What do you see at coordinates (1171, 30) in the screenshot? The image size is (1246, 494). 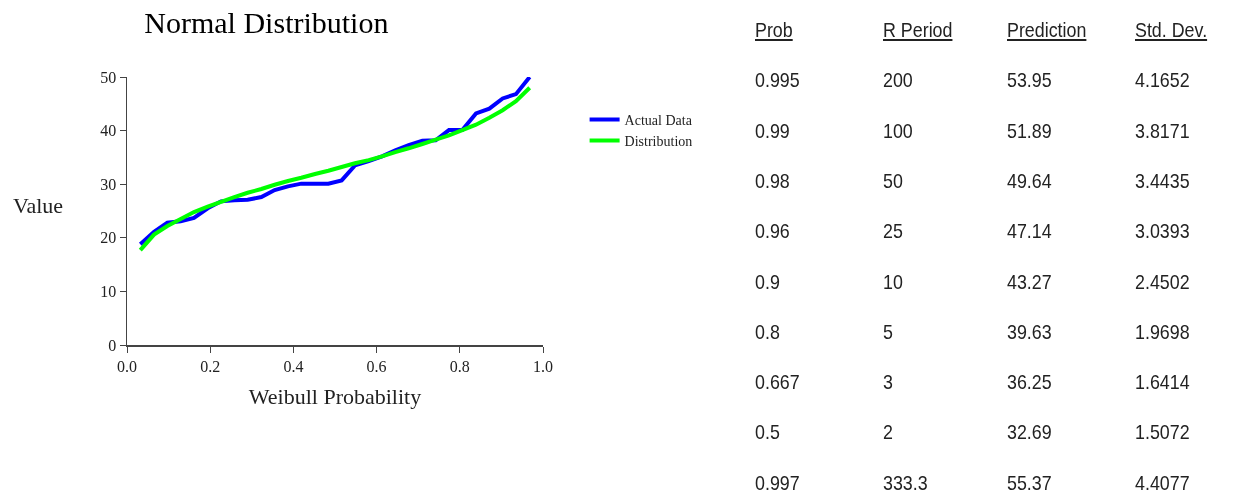 I see `category-label: Std. Dev.` at bounding box center [1171, 30].